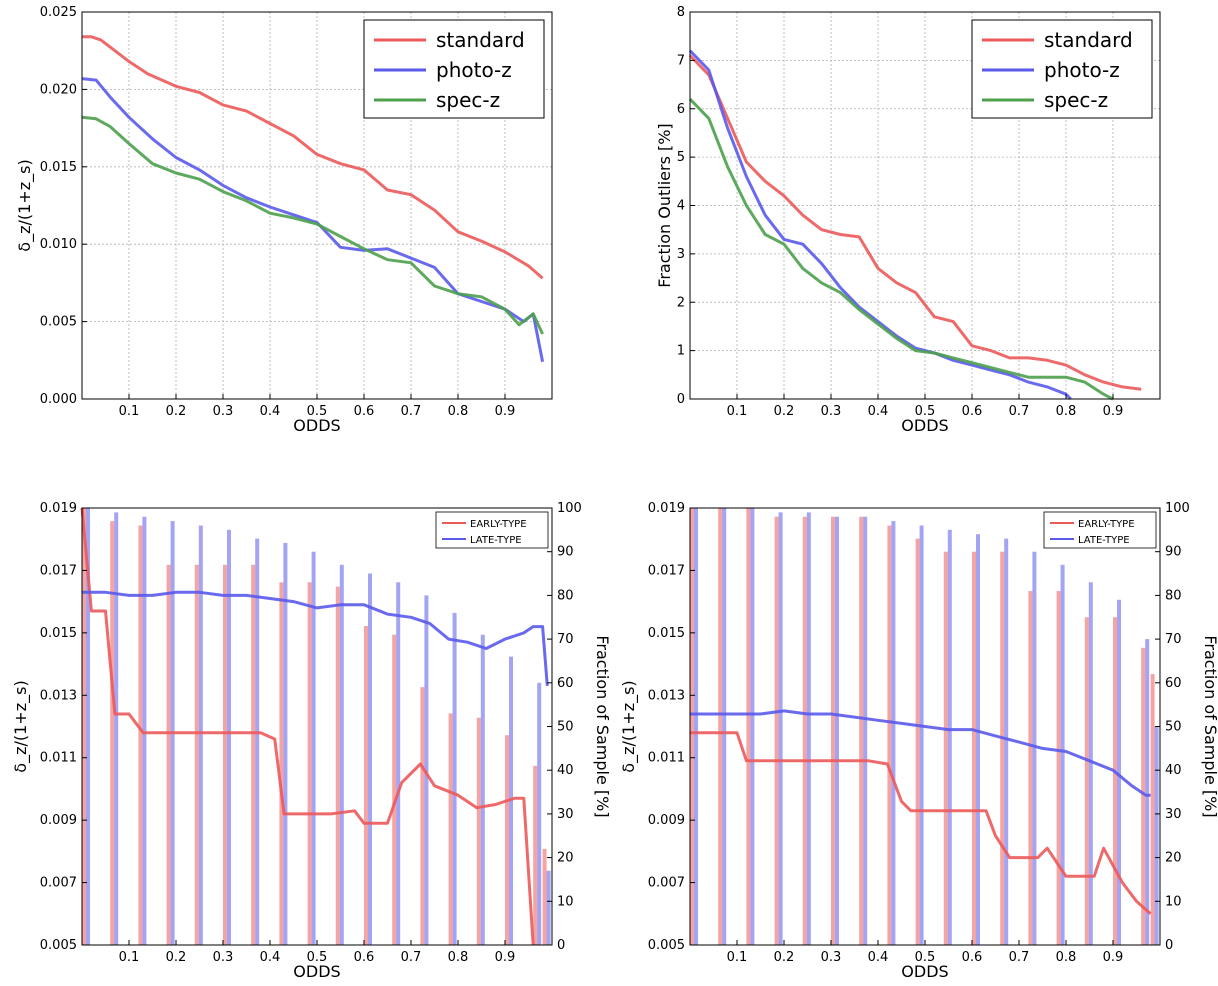 The height and width of the screenshot is (986, 1218). I want to click on y-right-tick-label: 60, so click(1173, 683).